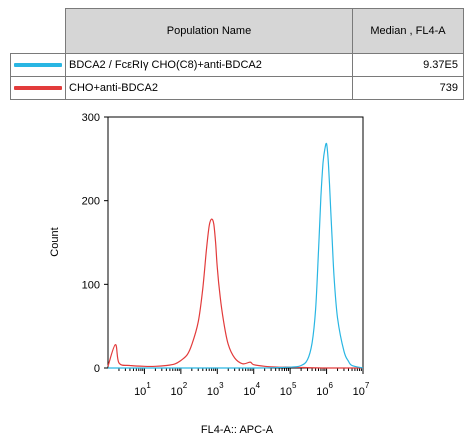 This screenshot has width=472, height=448. I want to click on x-axis-title: FL4-A:: APC-A, so click(237, 430).